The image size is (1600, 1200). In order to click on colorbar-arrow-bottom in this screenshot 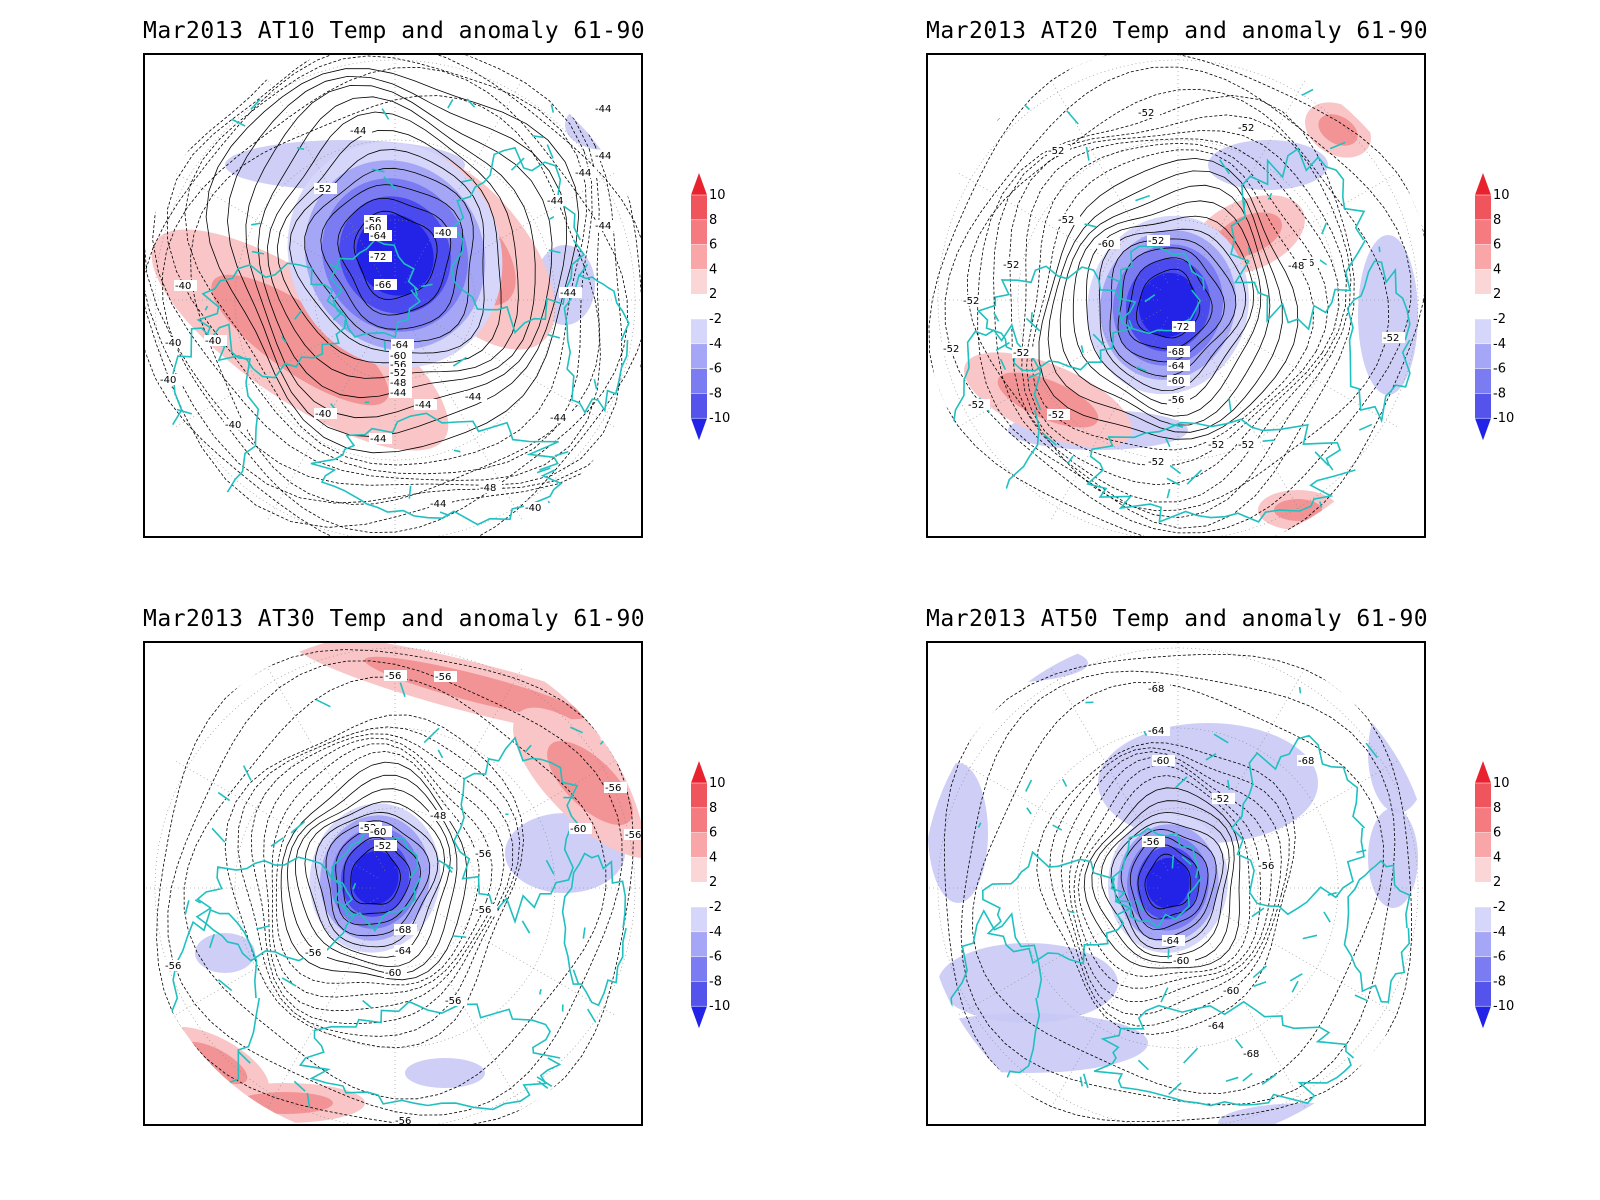, I will do `click(1483, 1017)`.